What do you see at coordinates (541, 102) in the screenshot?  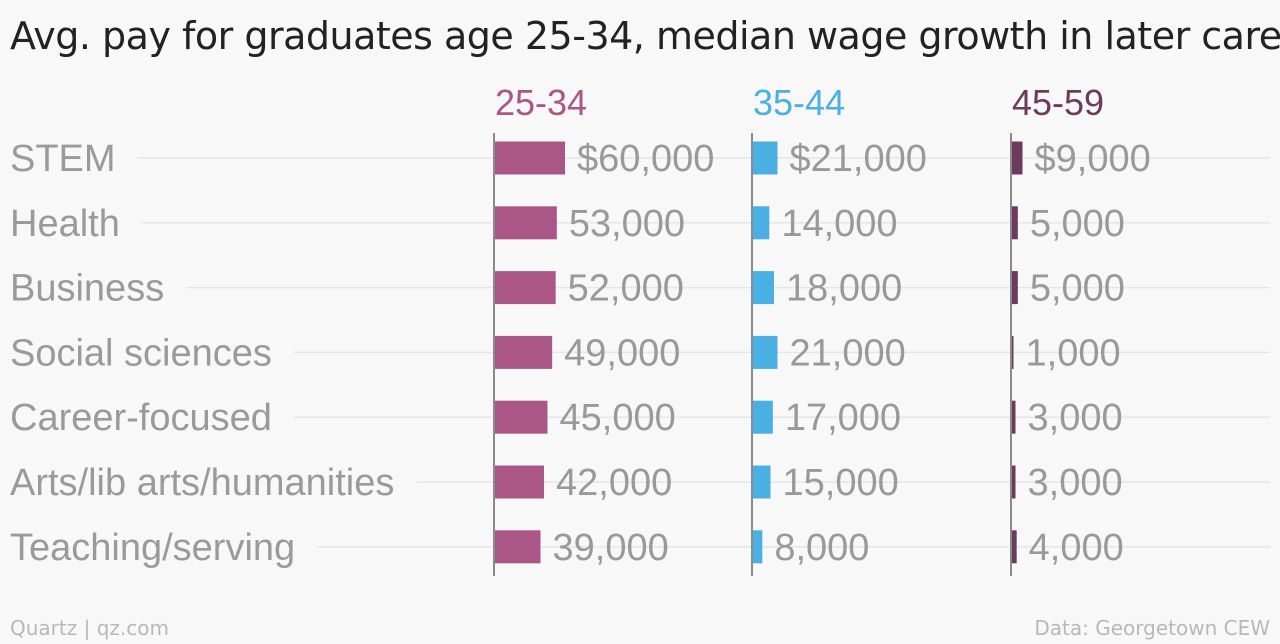 I see `series-header-0: 25-34` at bounding box center [541, 102].